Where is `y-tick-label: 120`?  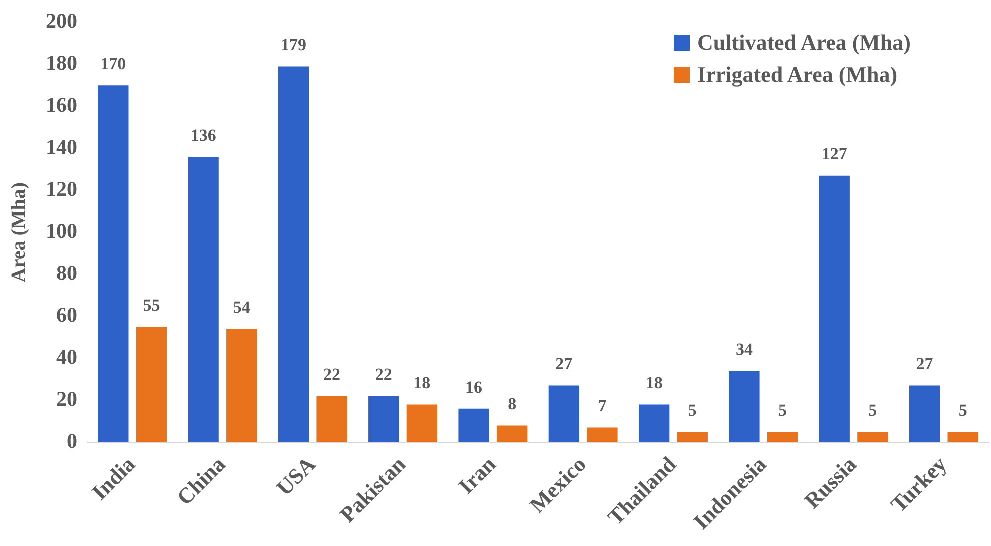 y-tick-label: 120 is located at coordinates (62, 188).